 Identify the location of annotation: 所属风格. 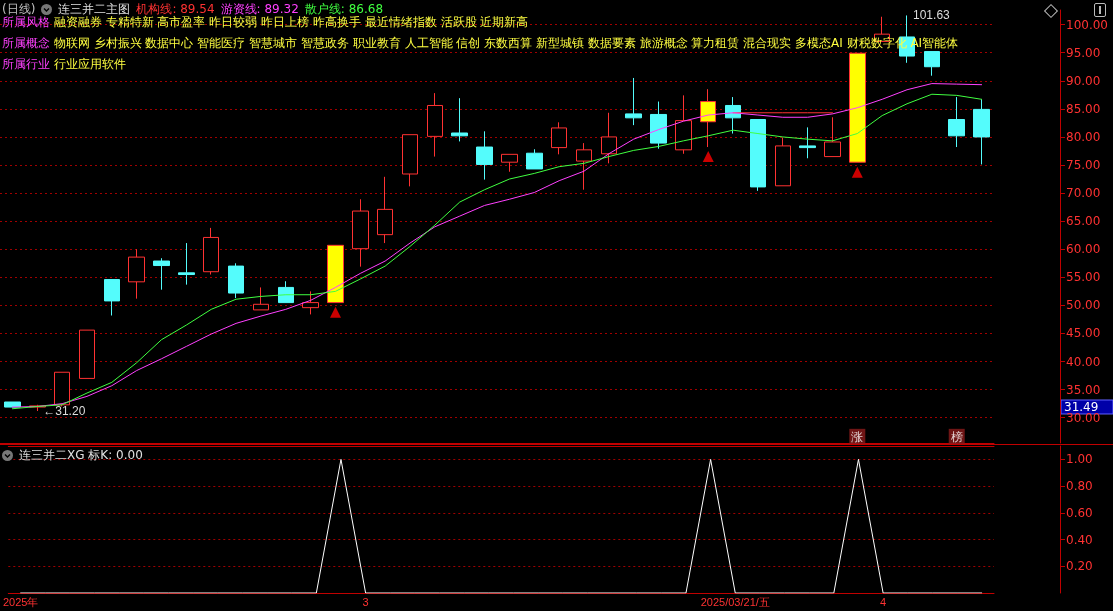
(26, 22).